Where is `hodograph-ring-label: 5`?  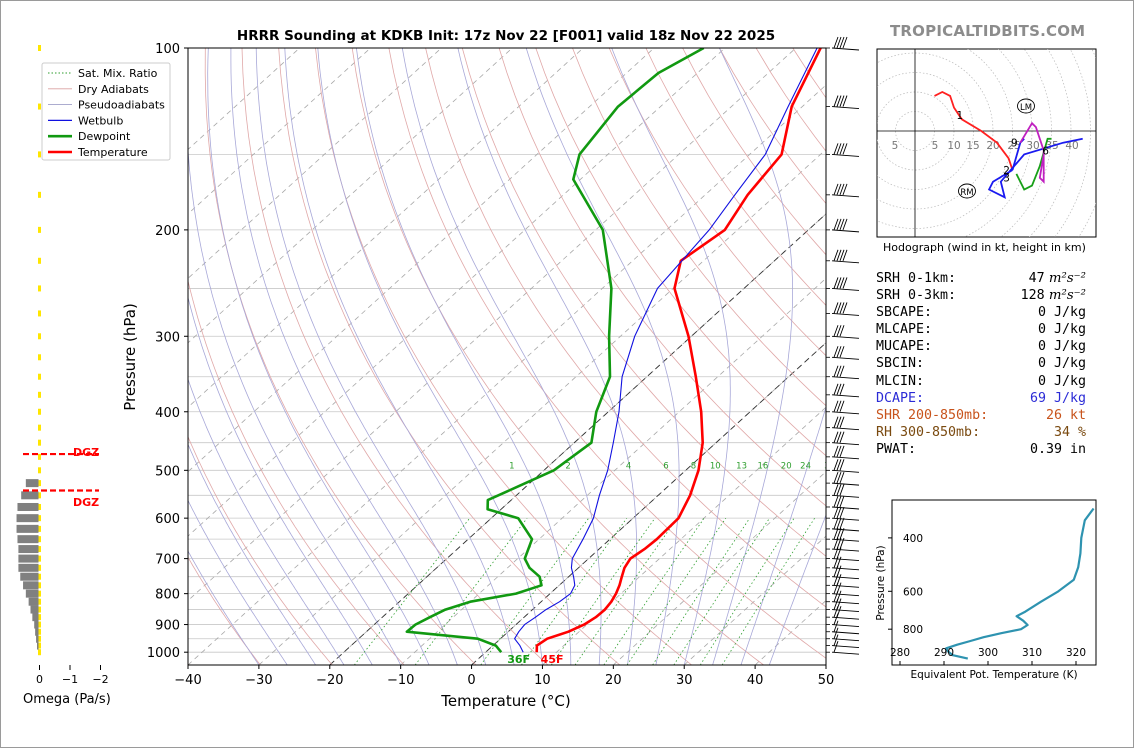 hodograph-ring-label: 5 is located at coordinates (895, 146).